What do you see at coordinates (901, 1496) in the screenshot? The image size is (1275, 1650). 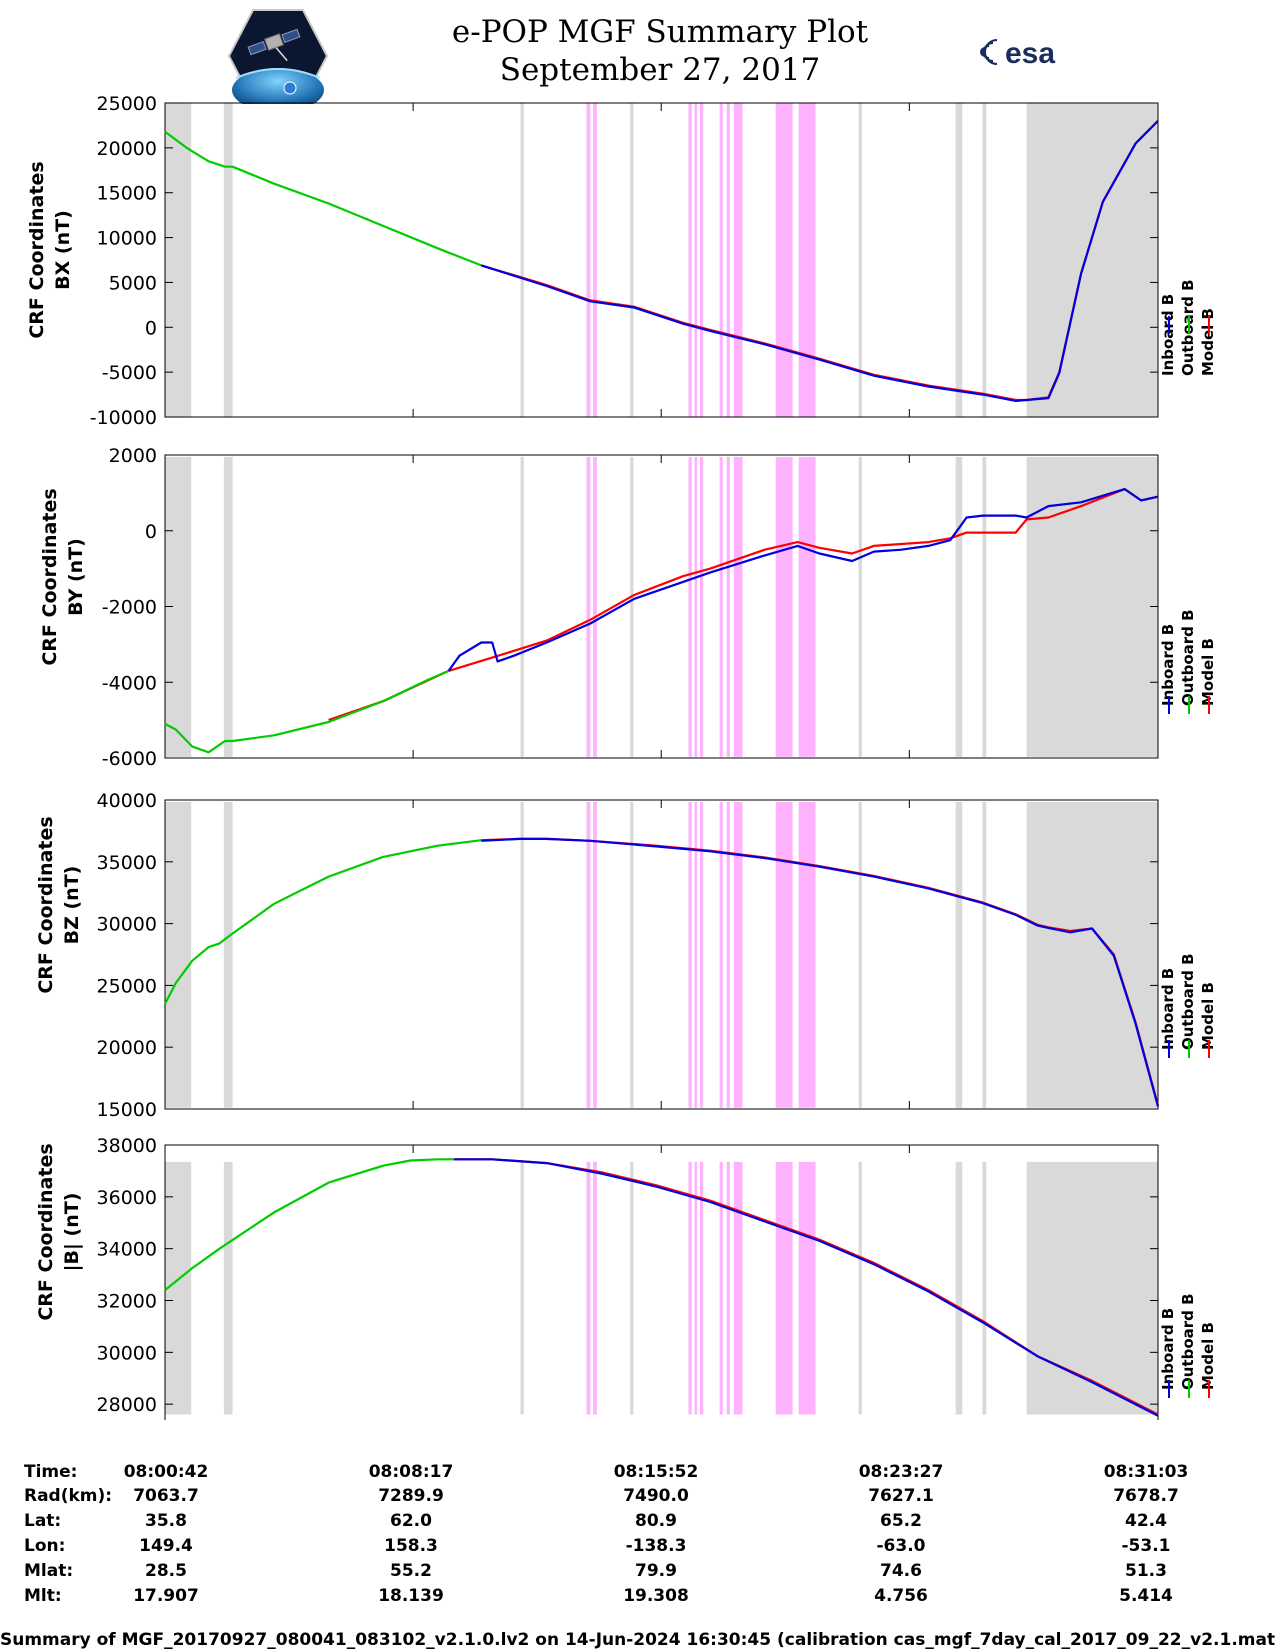 I see `info-rad-3: 7627.1` at bounding box center [901, 1496].